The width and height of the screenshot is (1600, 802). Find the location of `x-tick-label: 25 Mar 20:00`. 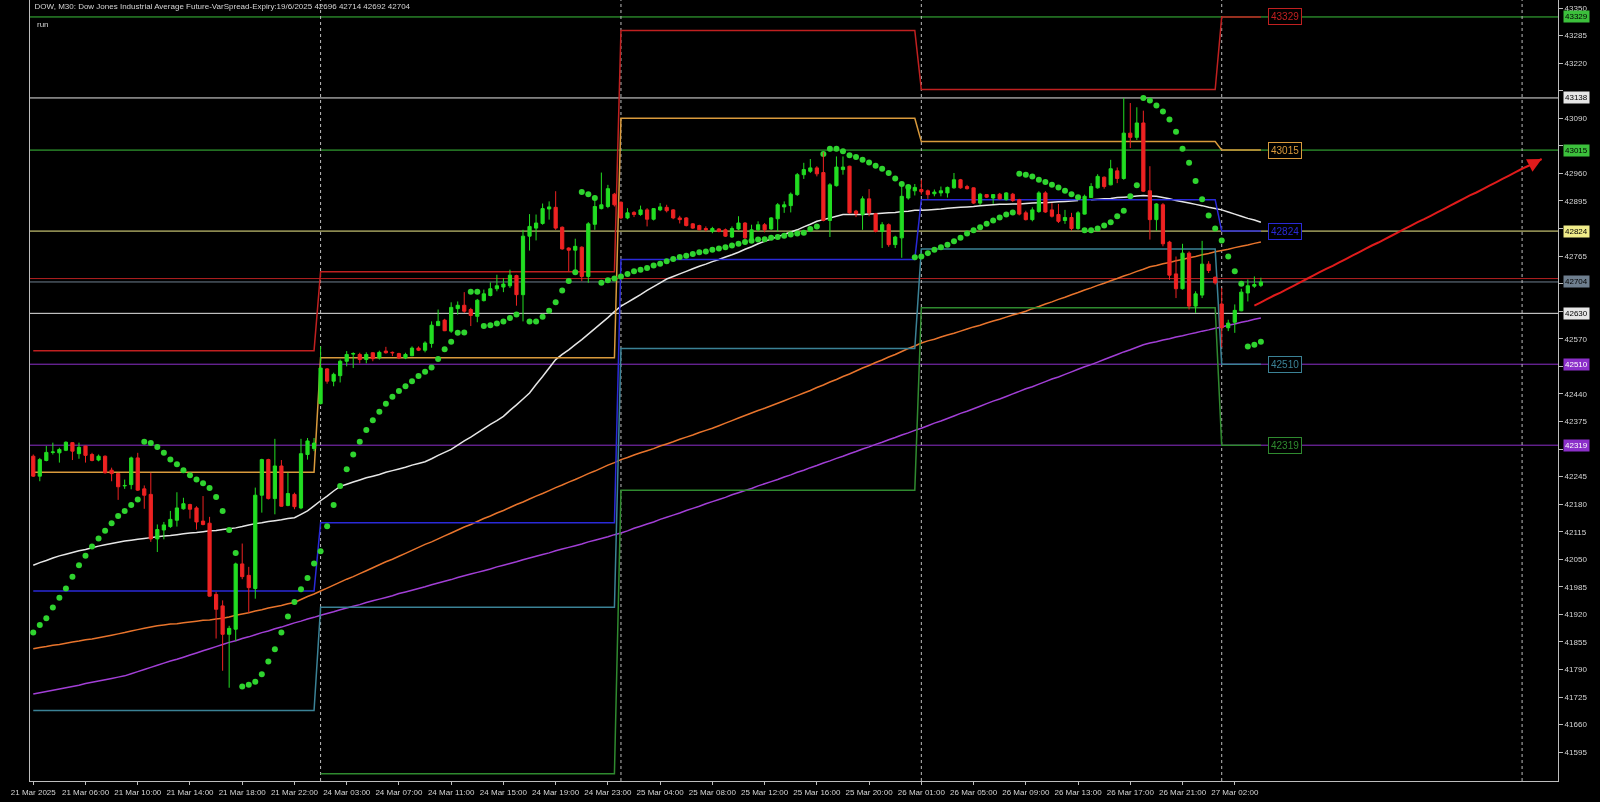

x-tick-label: 25 Mar 20:00 is located at coordinates (869, 792).